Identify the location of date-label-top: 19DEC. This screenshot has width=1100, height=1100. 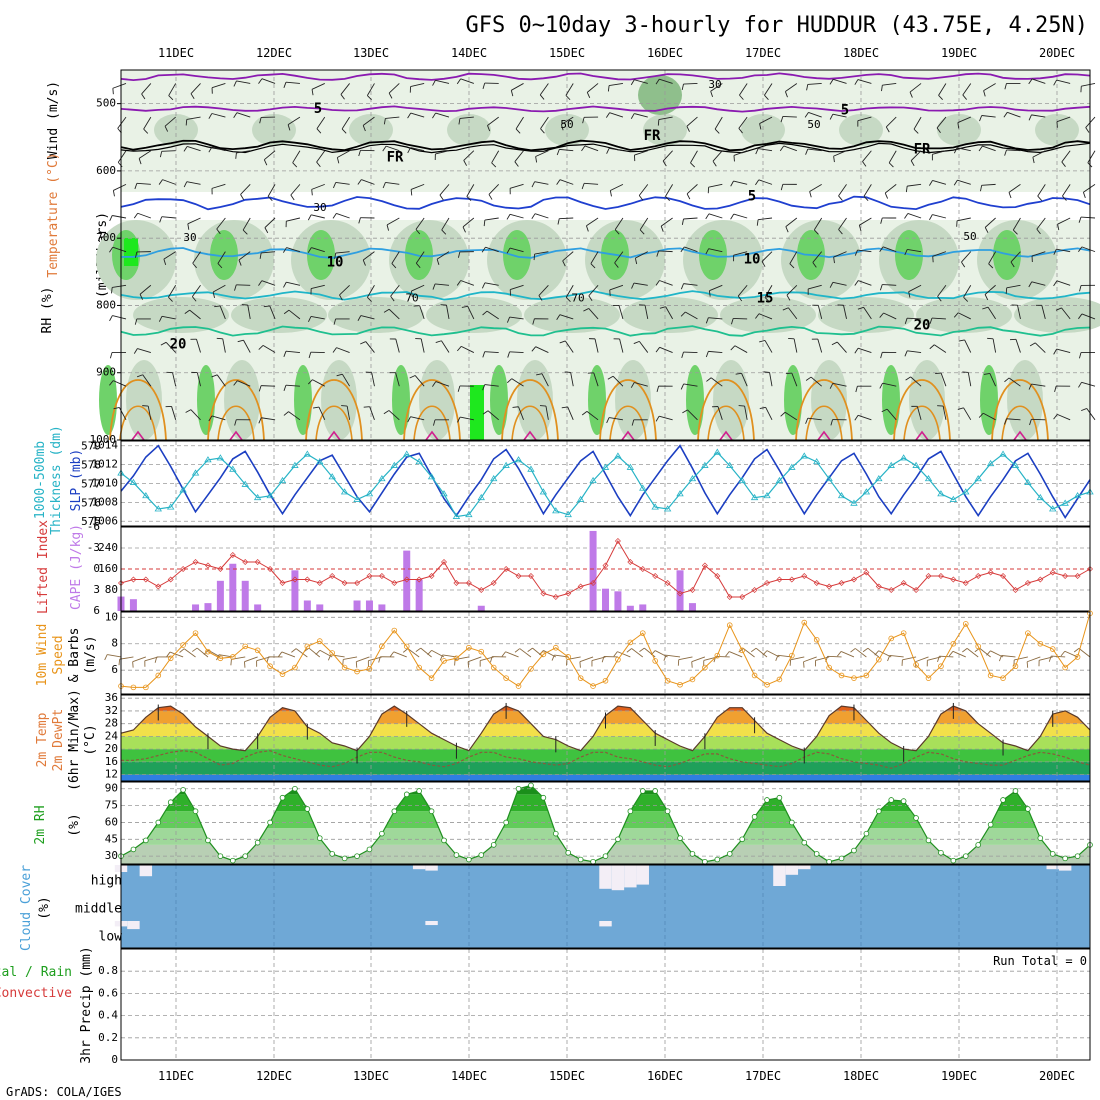
(959, 53).